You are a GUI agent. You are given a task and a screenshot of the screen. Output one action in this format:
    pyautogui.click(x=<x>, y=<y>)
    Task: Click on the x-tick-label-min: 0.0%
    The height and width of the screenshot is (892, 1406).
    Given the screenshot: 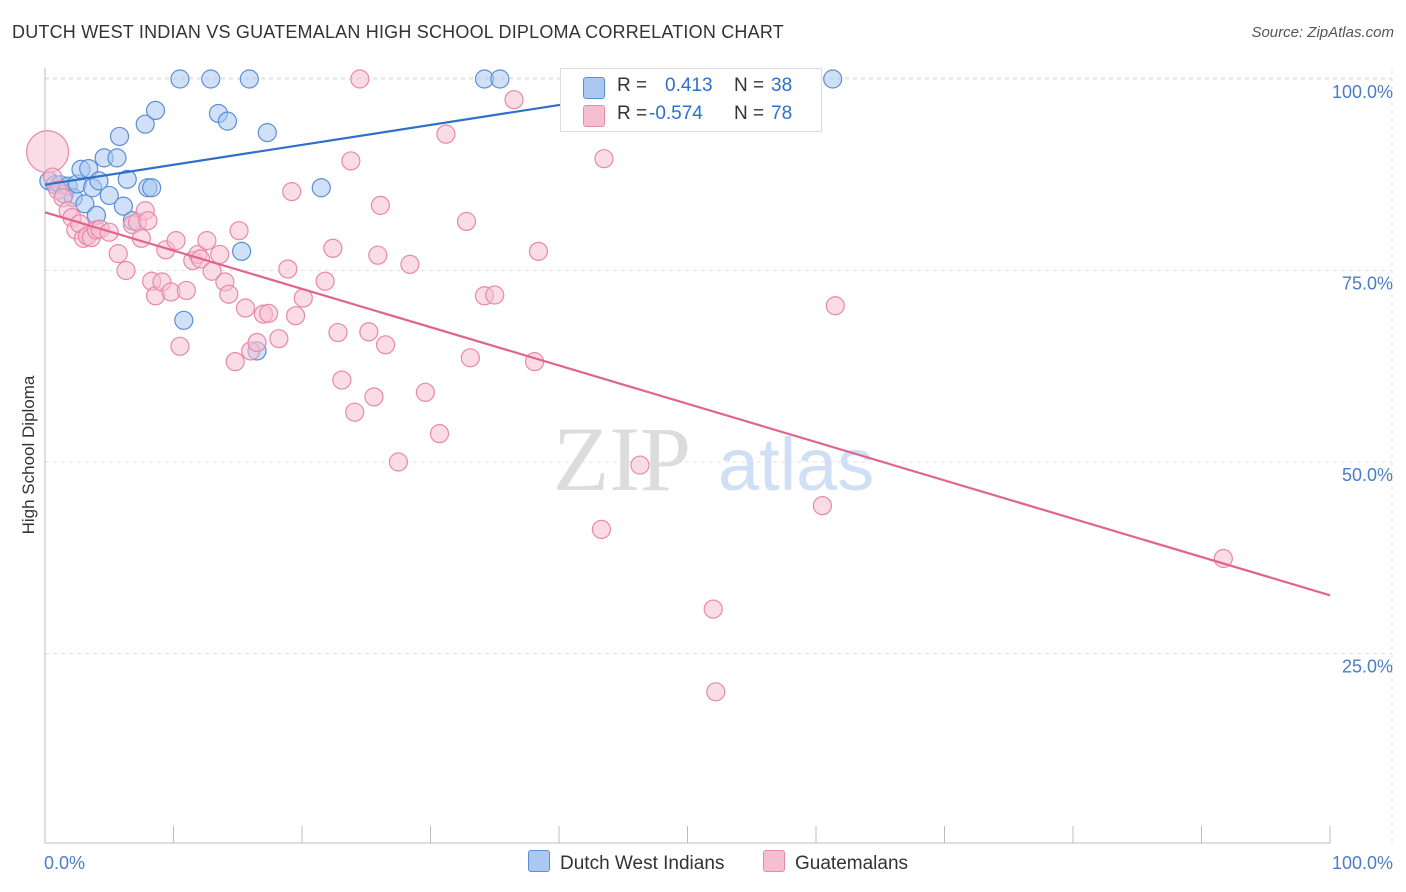 What is the action you would take?
    pyautogui.click(x=64, y=863)
    